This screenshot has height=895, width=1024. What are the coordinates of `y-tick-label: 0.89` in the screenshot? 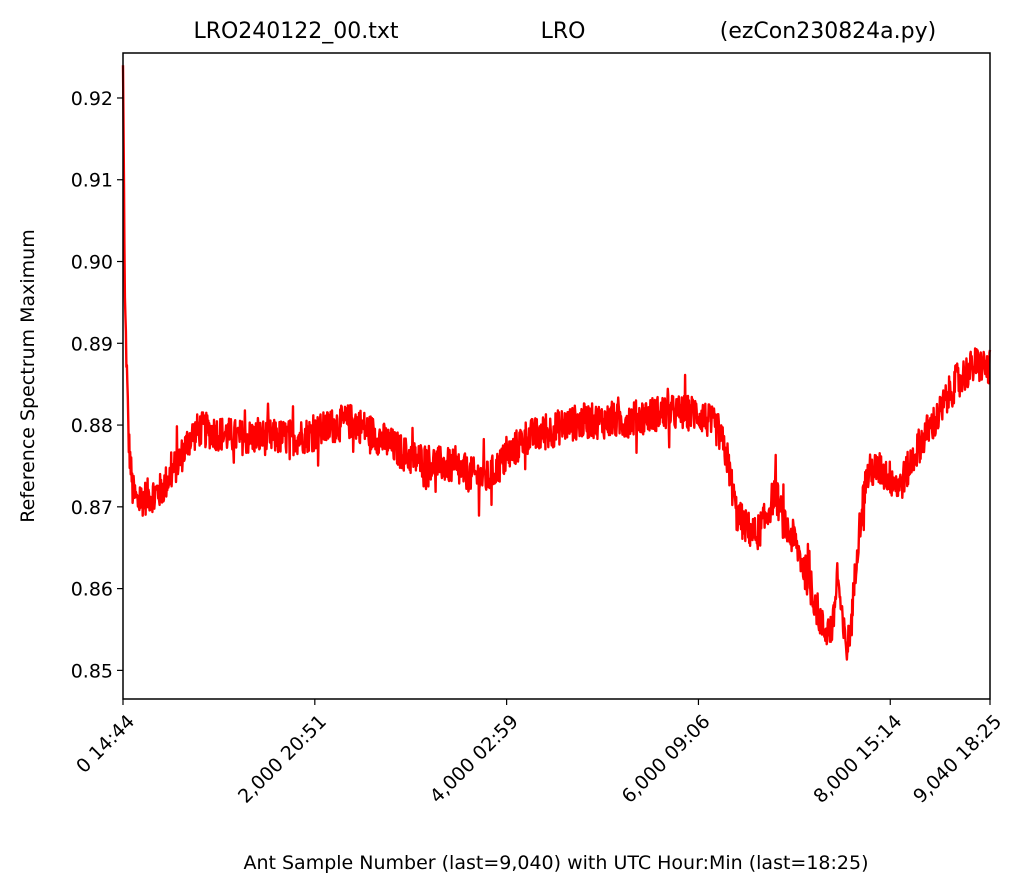 It's located at (92, 344).